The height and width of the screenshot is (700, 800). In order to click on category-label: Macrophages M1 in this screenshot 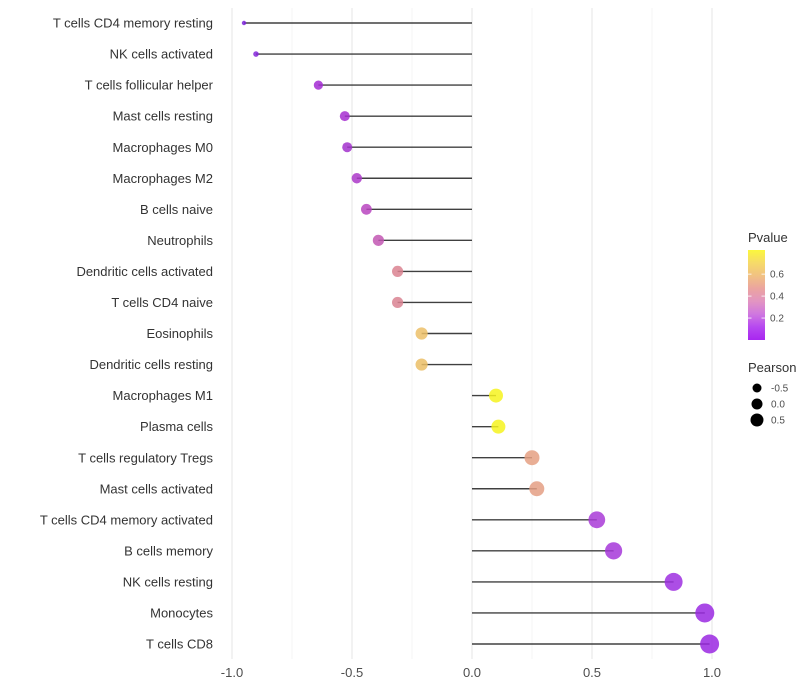, I will do `click(163, 395)`.